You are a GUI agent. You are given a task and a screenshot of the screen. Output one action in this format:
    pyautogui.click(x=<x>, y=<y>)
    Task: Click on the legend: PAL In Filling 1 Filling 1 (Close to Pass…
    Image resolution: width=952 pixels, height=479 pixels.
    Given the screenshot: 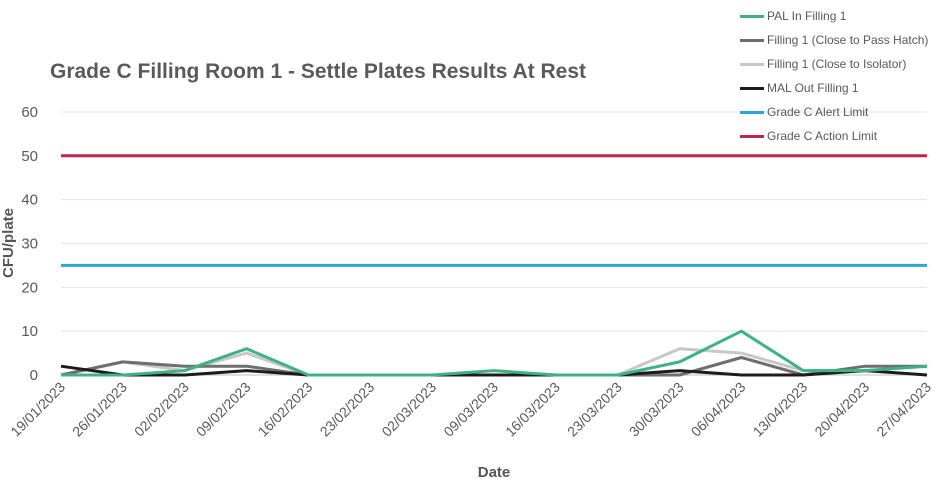 What is the action you would take?
    pyautogui.click(x=834, y=76)
    